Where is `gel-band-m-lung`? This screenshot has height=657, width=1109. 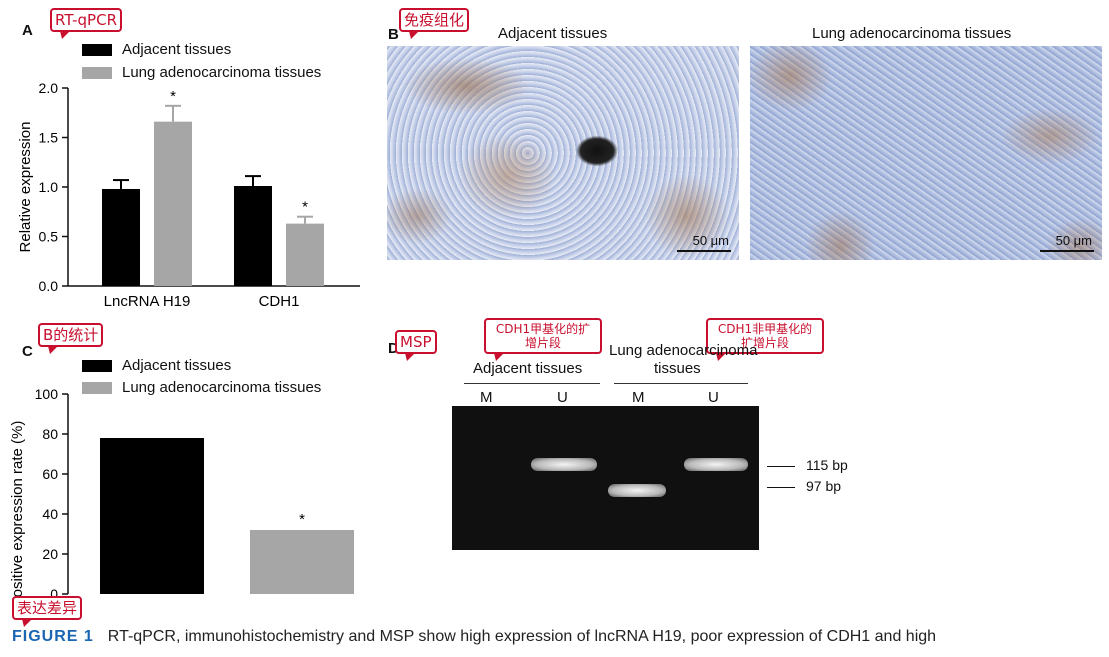 gel-band-m-lung is located at coordinates (637, 490).